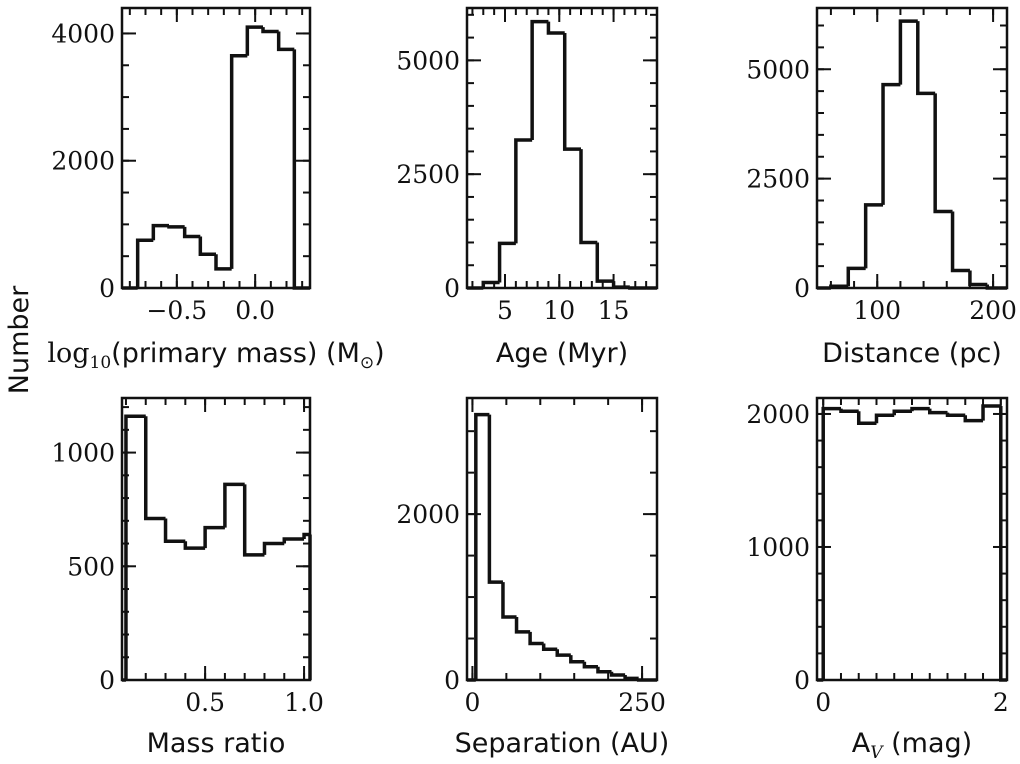 This screenshot has height=764, width=1020. I want to click on distance-histogram, so click(912, 154).